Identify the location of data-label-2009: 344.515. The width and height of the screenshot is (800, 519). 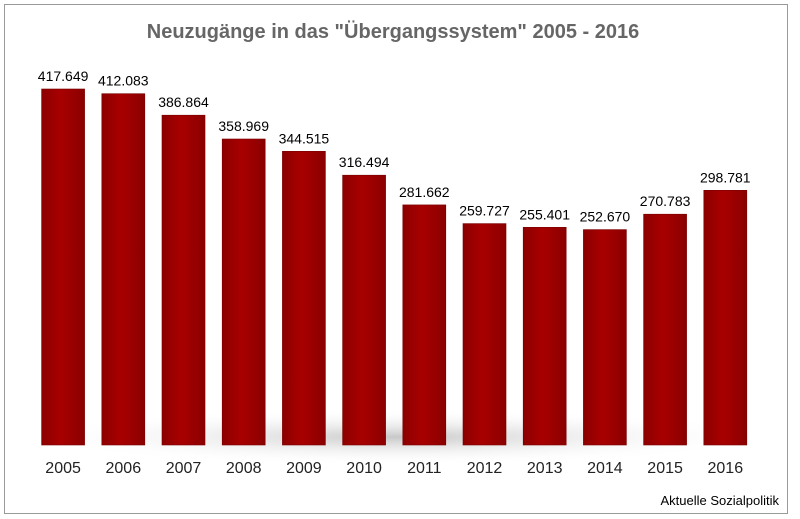
(304, 138).